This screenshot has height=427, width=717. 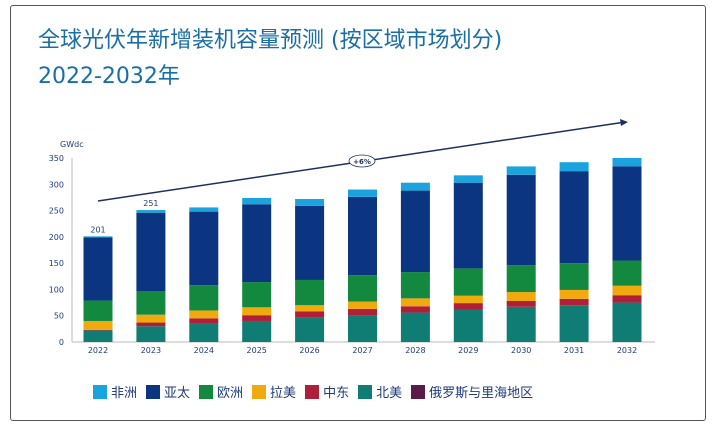 I want to click on y-tick-label: 150, so click(x=56, y=263).